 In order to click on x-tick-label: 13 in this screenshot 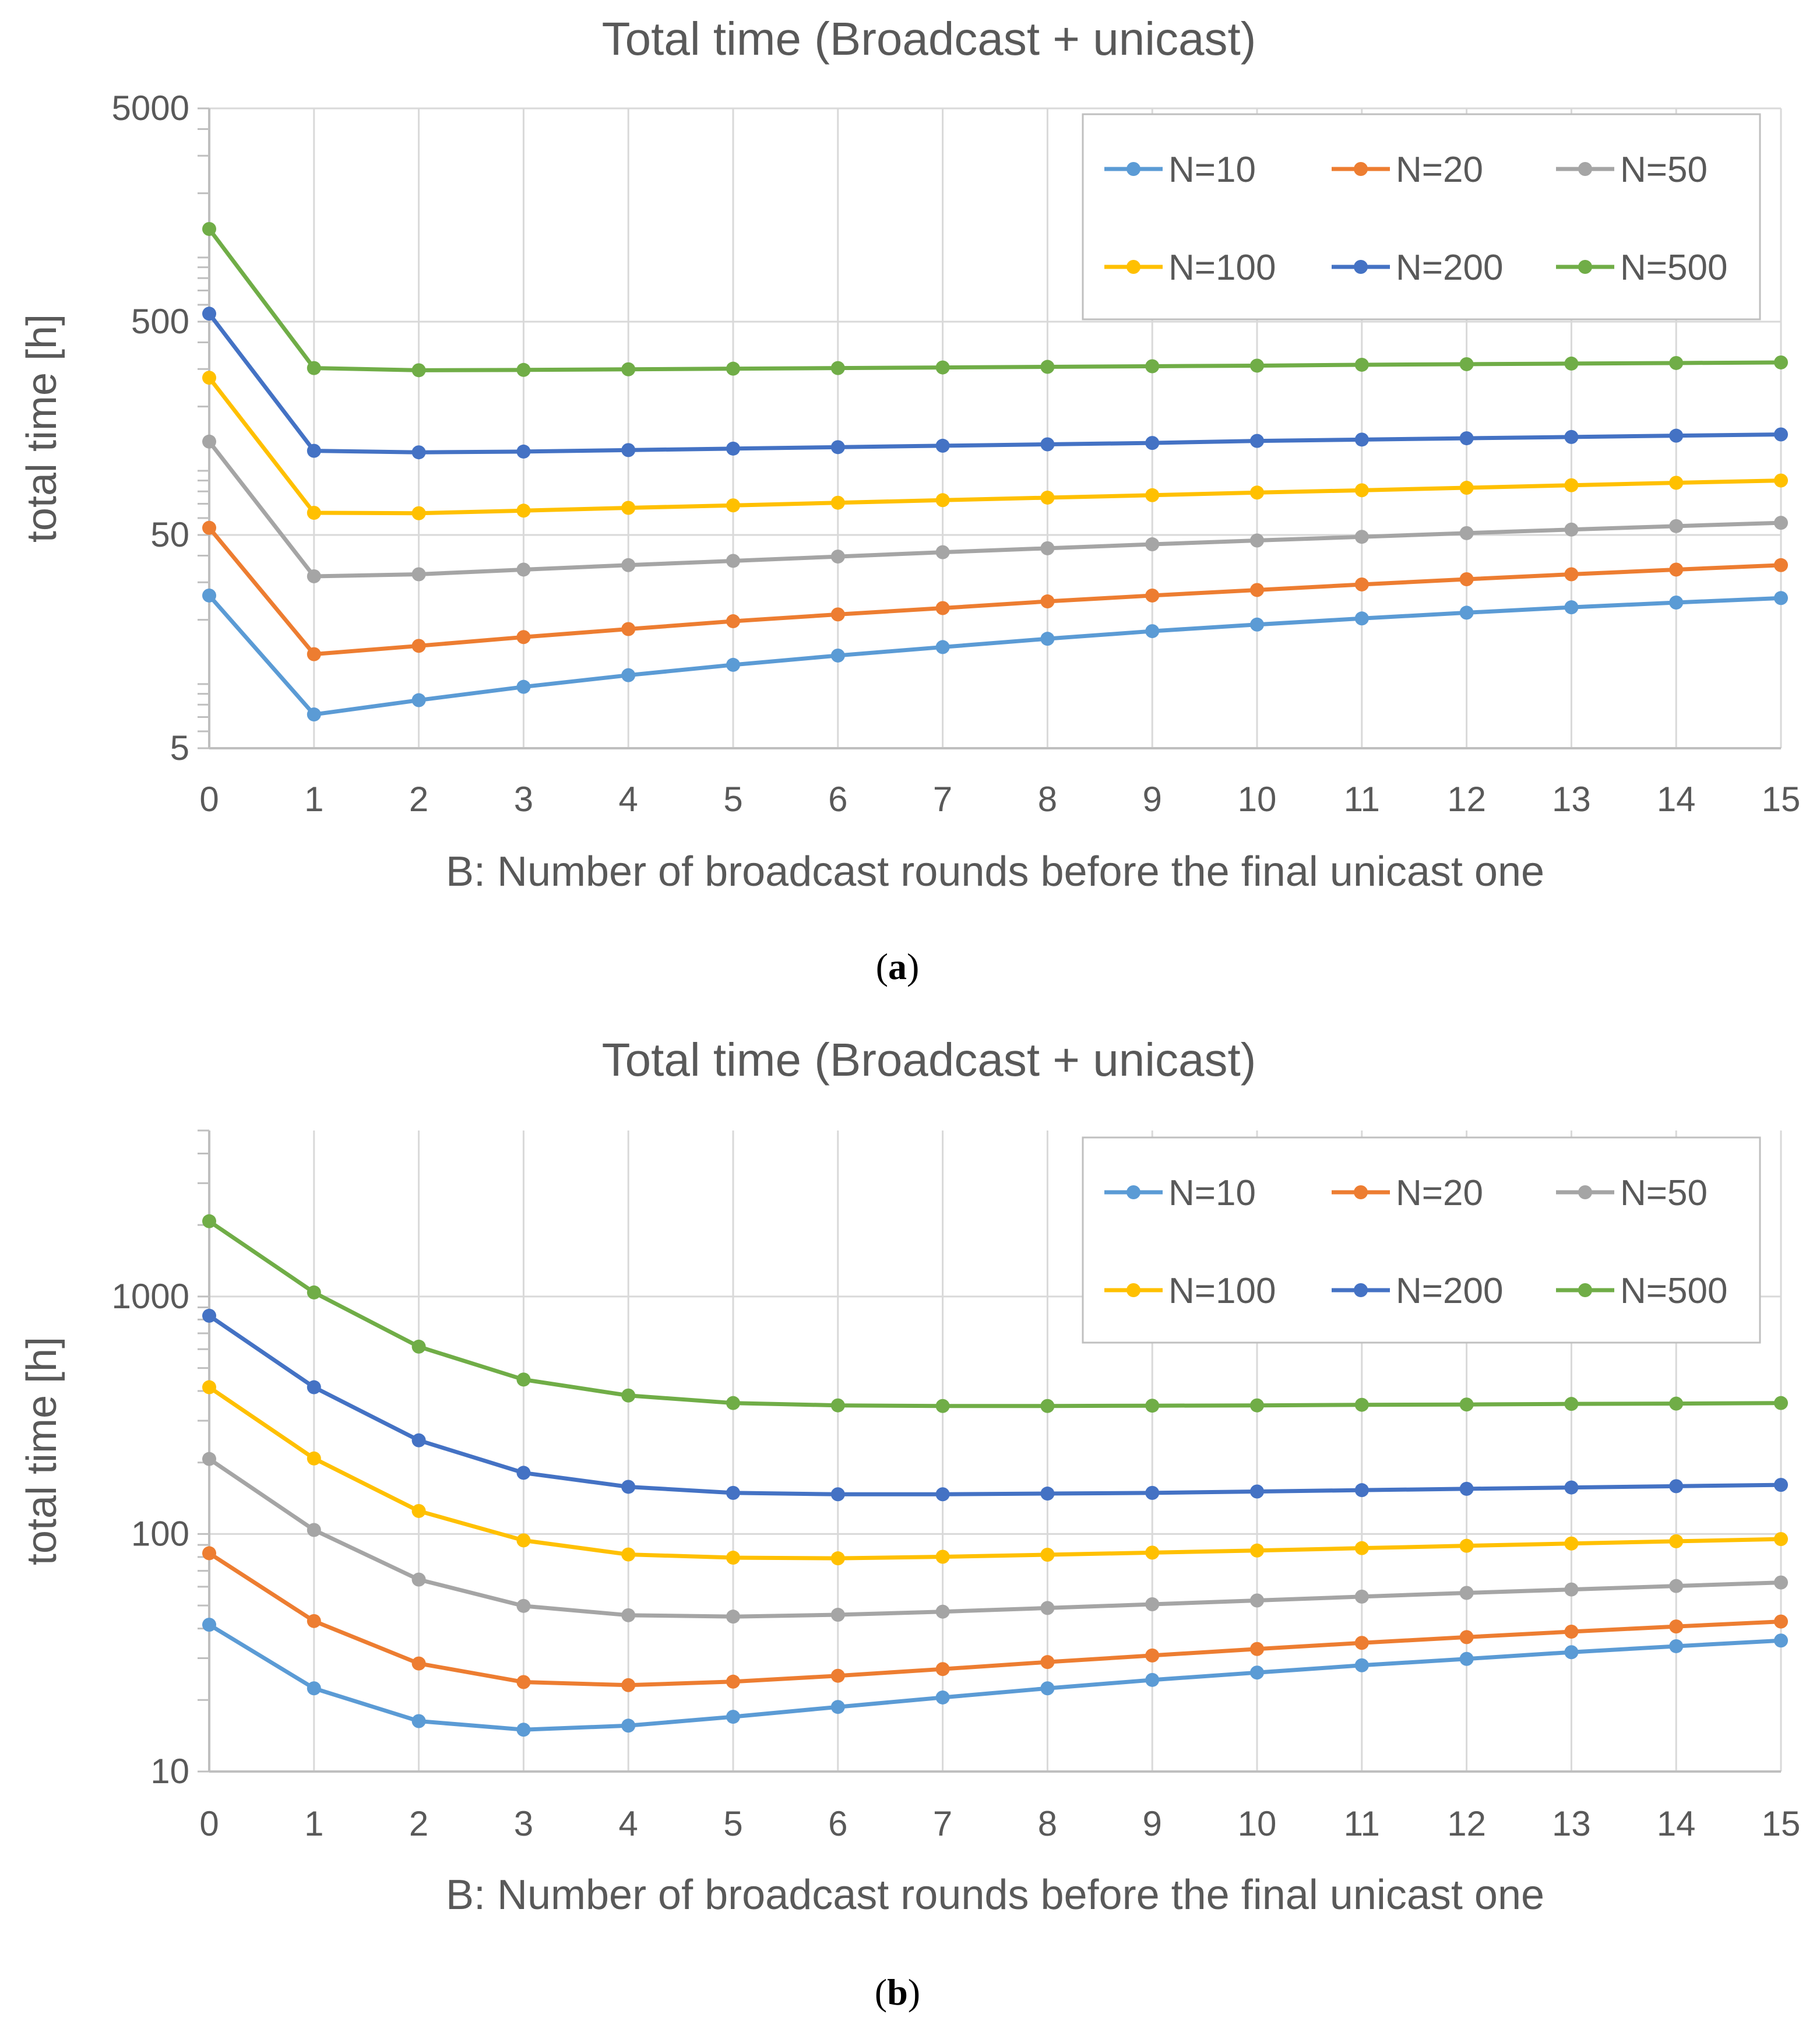, I will do `click(1571, 800)`.